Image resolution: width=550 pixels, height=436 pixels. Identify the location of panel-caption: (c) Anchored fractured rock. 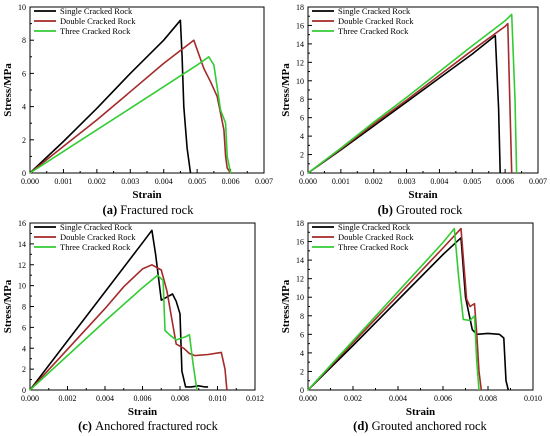
(148, 426).